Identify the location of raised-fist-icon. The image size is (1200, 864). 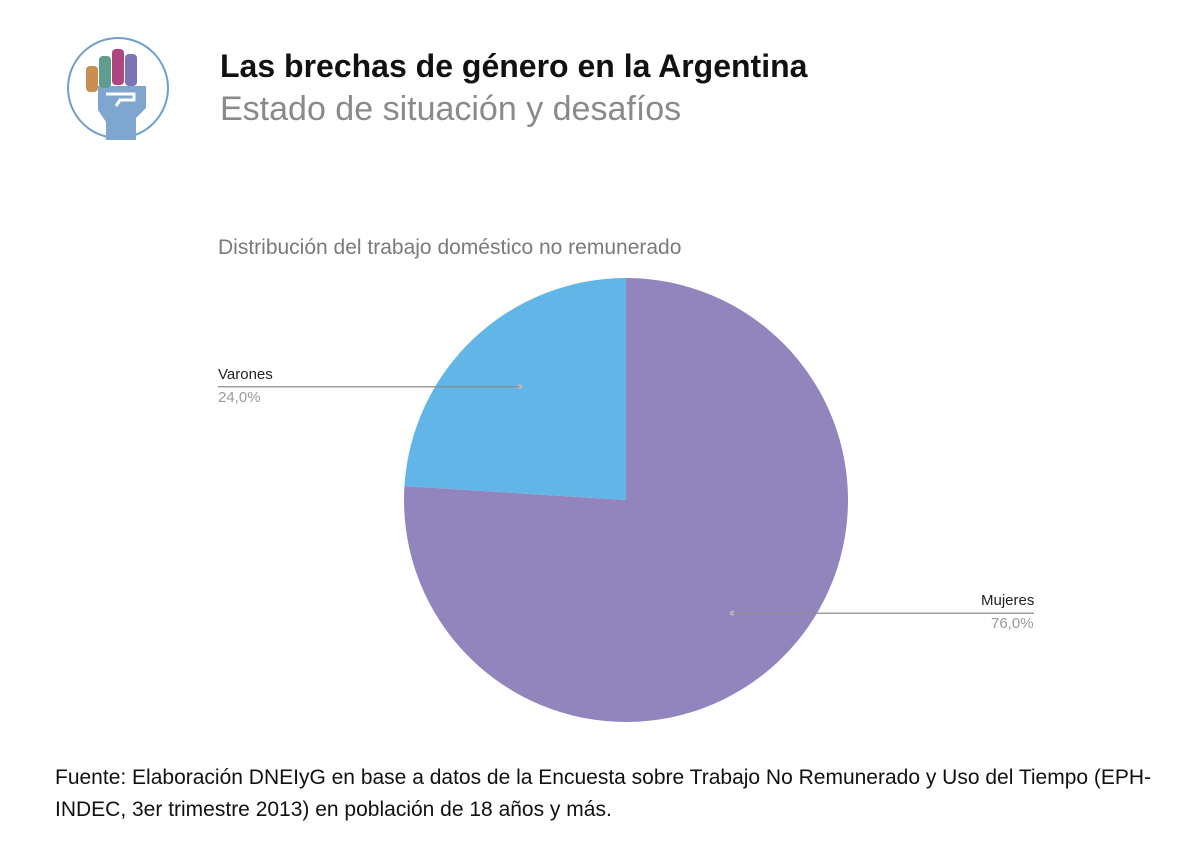
(118, 88).